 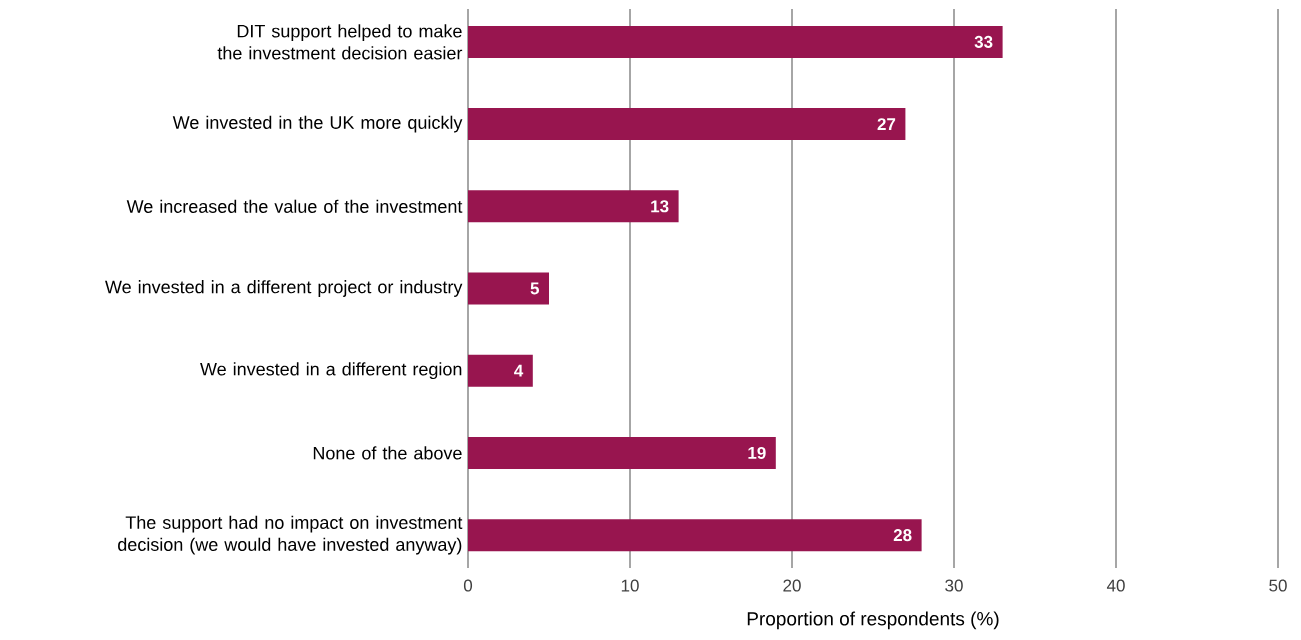 I want to click on x-tick-label: 30, so click(x=954, y=585).